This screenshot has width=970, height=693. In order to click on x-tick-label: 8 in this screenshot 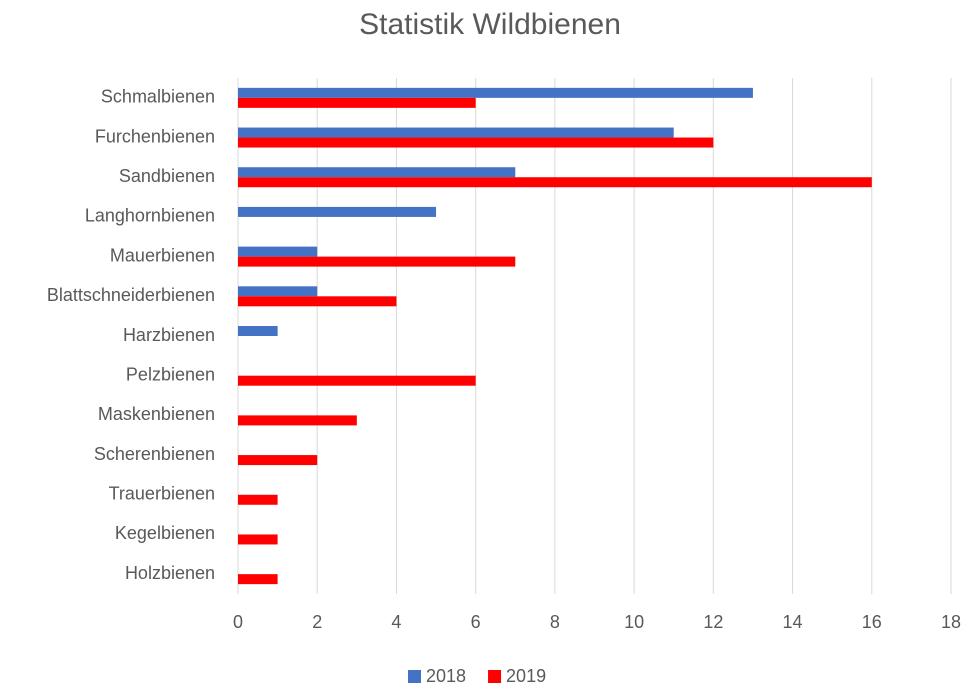, I will do `click(555, 622)`.